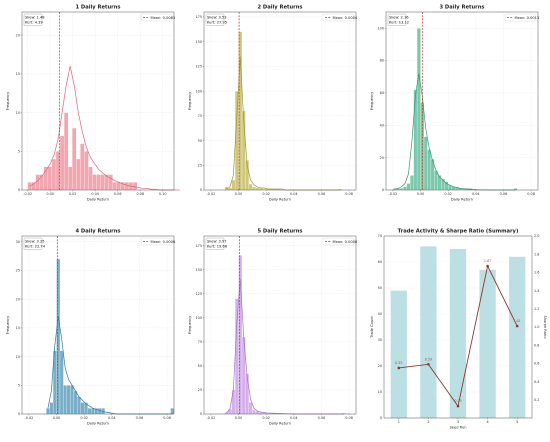  Describe the element at coordinates (98, 325) in the screenshot. I see `plot-frame` at that location.